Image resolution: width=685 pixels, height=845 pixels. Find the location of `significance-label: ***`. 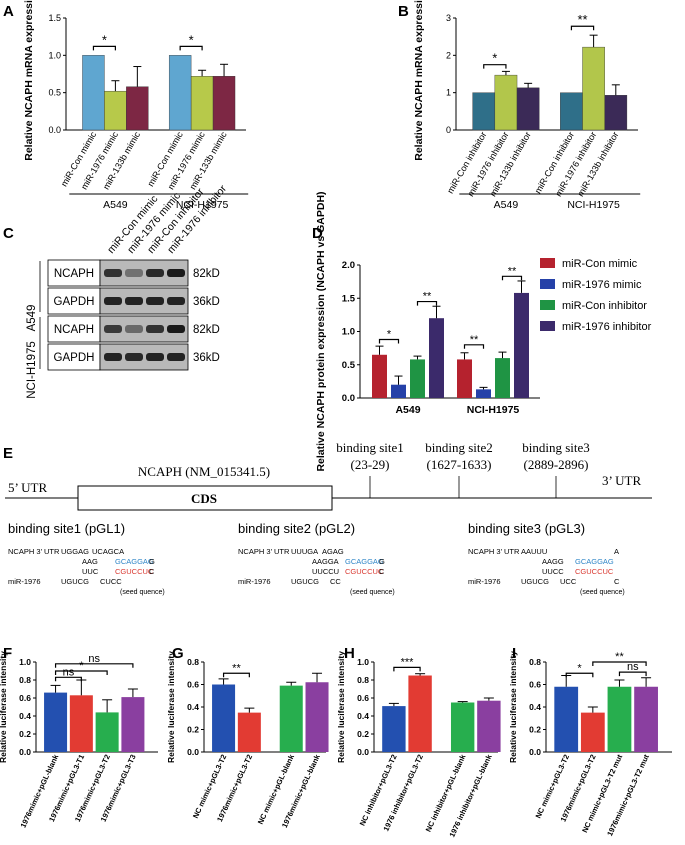

significance-label: *** is located at coordinates (408, 662).